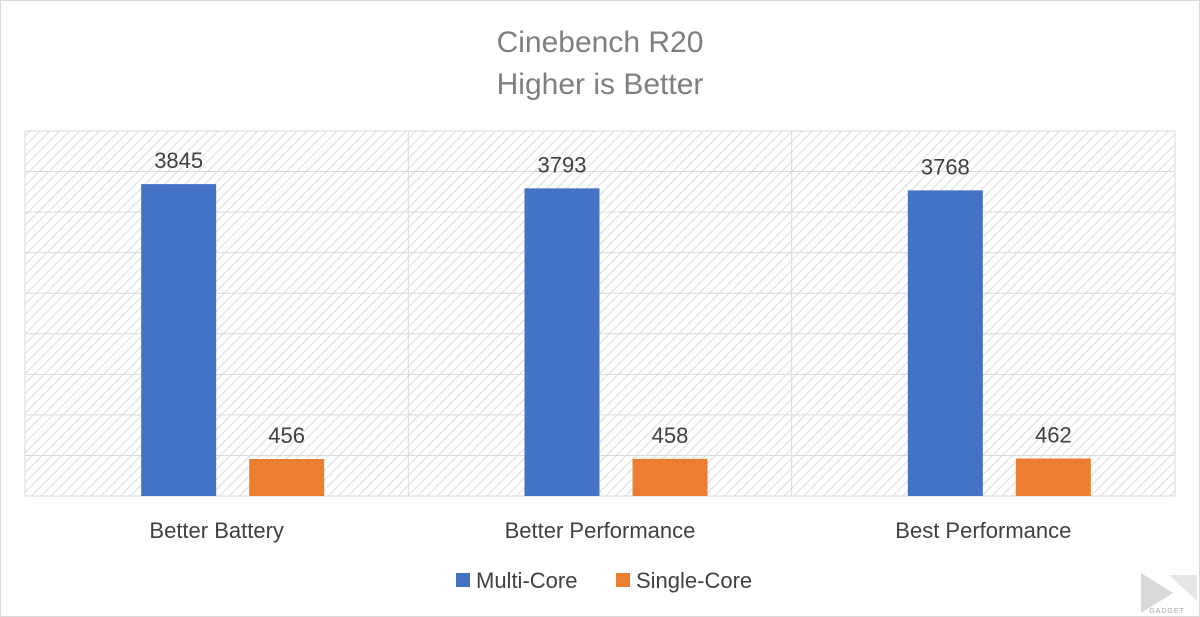 The image size is (1200, 617). What do you see at coordinates (286, 435) in the screenshot?
I see `data-label: 456` at bounding box center [286, 435].